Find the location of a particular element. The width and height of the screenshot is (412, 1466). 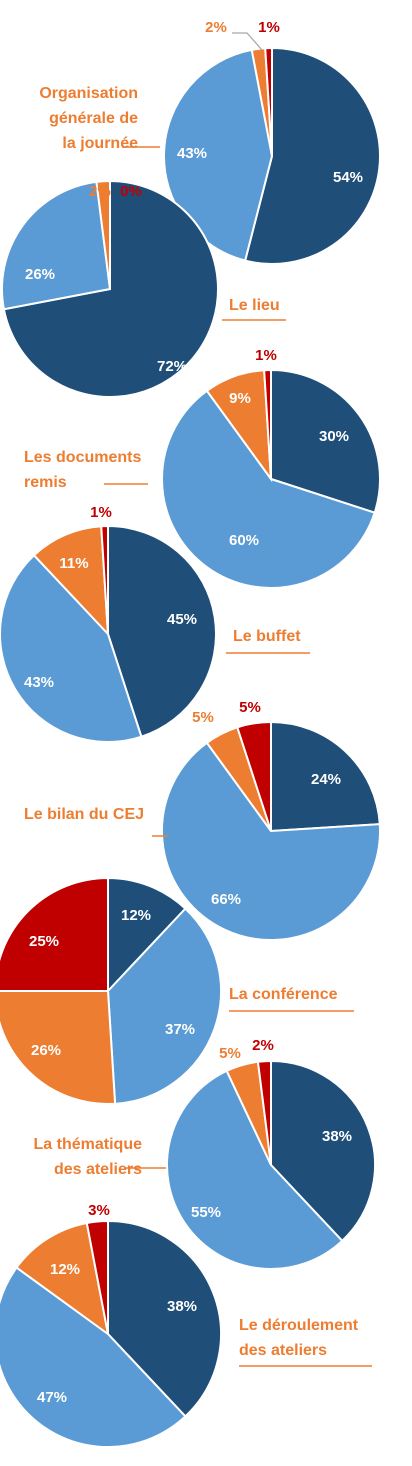

data-label-satisfait: 66% is located at coordinates (226, 899).